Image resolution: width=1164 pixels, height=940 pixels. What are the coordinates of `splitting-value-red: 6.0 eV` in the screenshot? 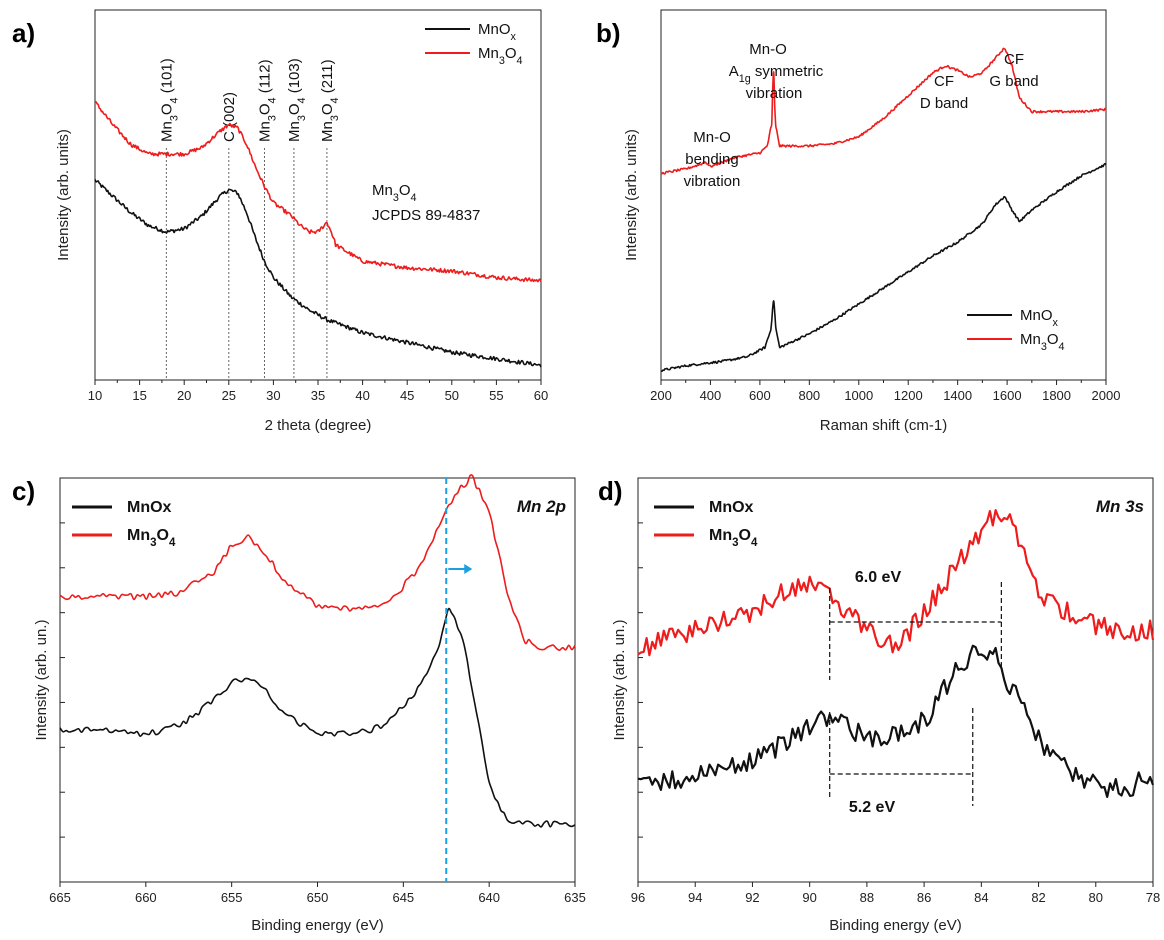 It's located at (878, 577).